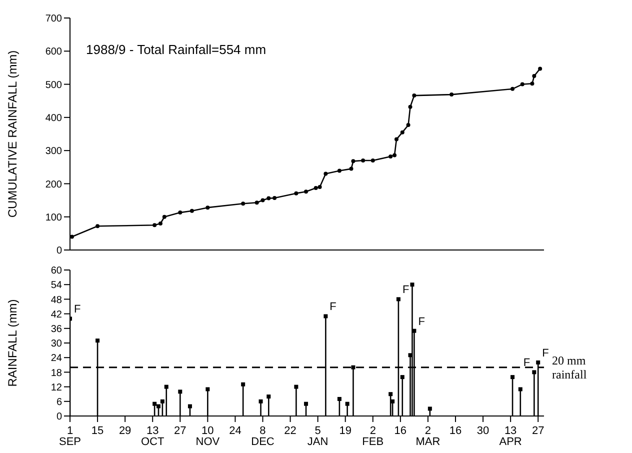  I want to click on y-tick-label: 30, so click(56, 344).